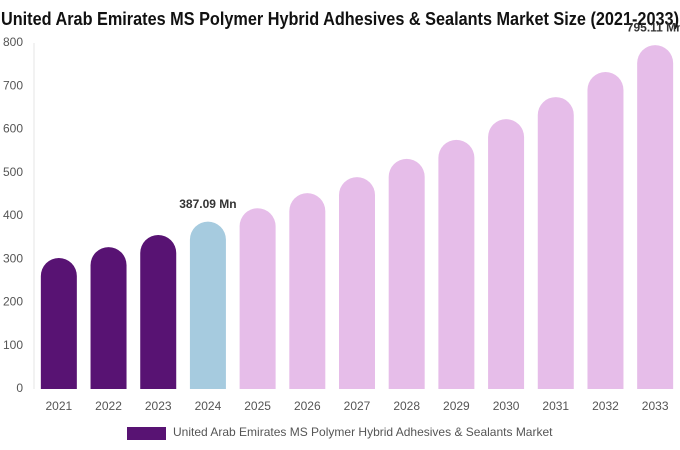 The width and height of the screenshot is (680, 450). What do you see at coordinates (357, 406) in the screenshot?
I see `x-tick-label: 2027` at bounding box center [357, 406].